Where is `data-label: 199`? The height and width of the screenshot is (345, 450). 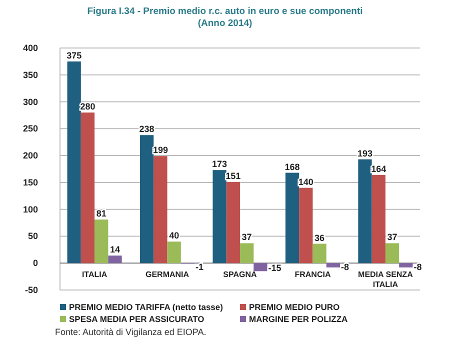 data-label: 199 is located at coordinates (160, 150).